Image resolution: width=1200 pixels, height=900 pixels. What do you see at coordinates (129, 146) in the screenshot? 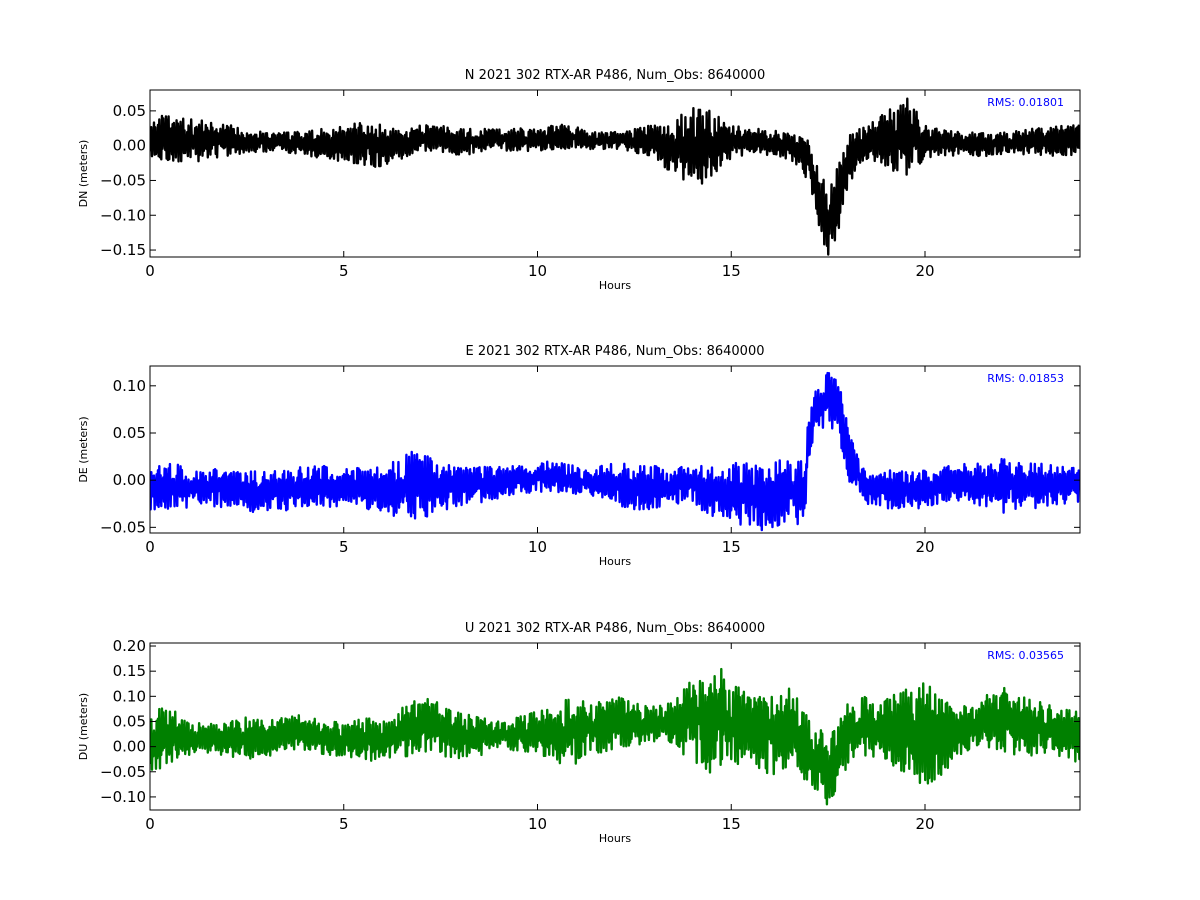
I see `north-ytick-label: 0.00` at bounding box center [129, 146].